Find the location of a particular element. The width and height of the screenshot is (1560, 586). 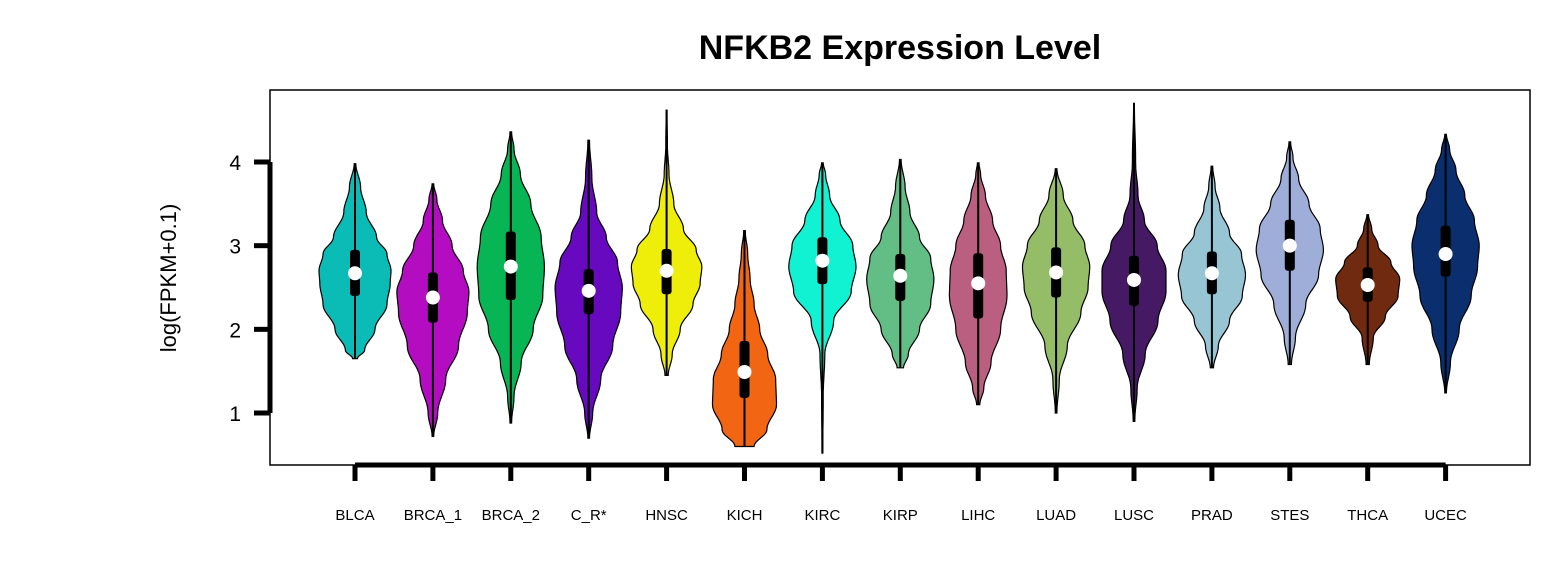

violin-lihc is located at coordinates (978, 284).